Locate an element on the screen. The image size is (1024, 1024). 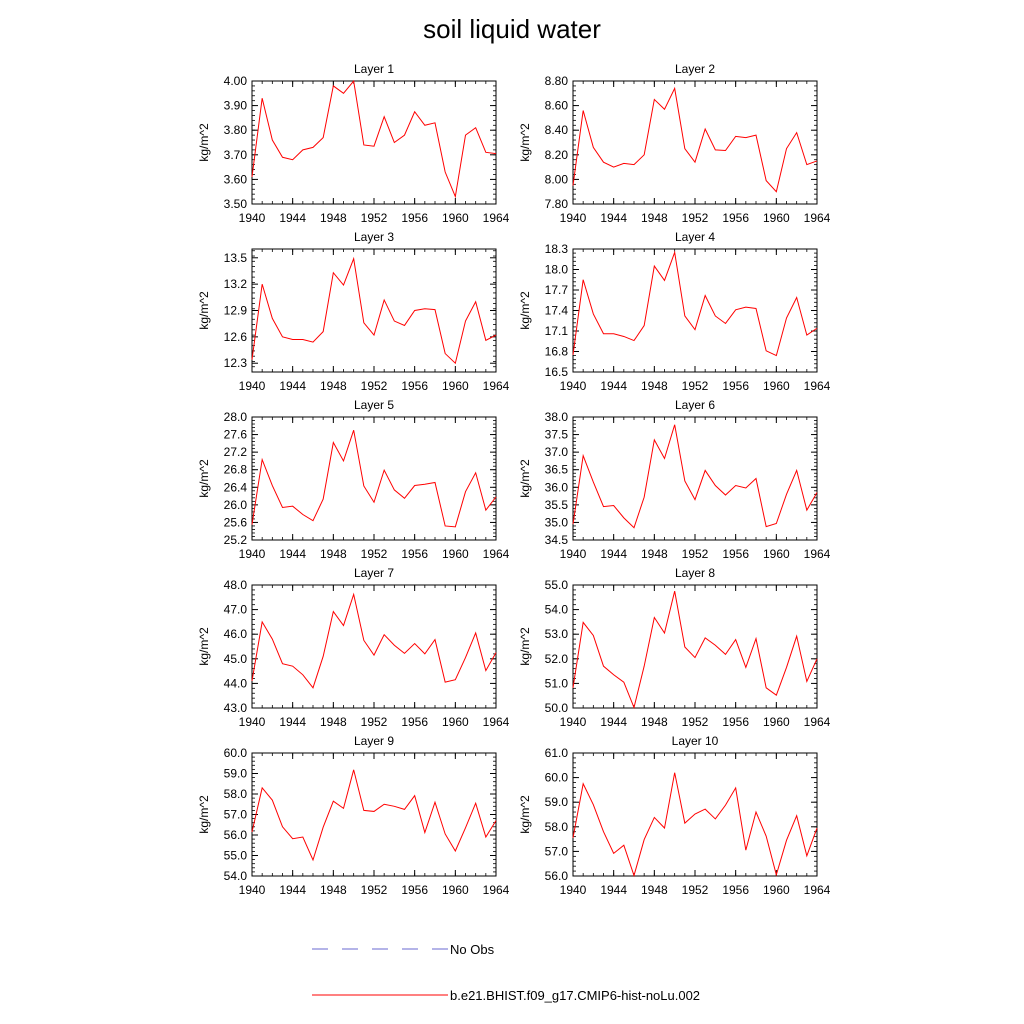
y-tick-label: 48.0 is located at coordinates (236, 585).